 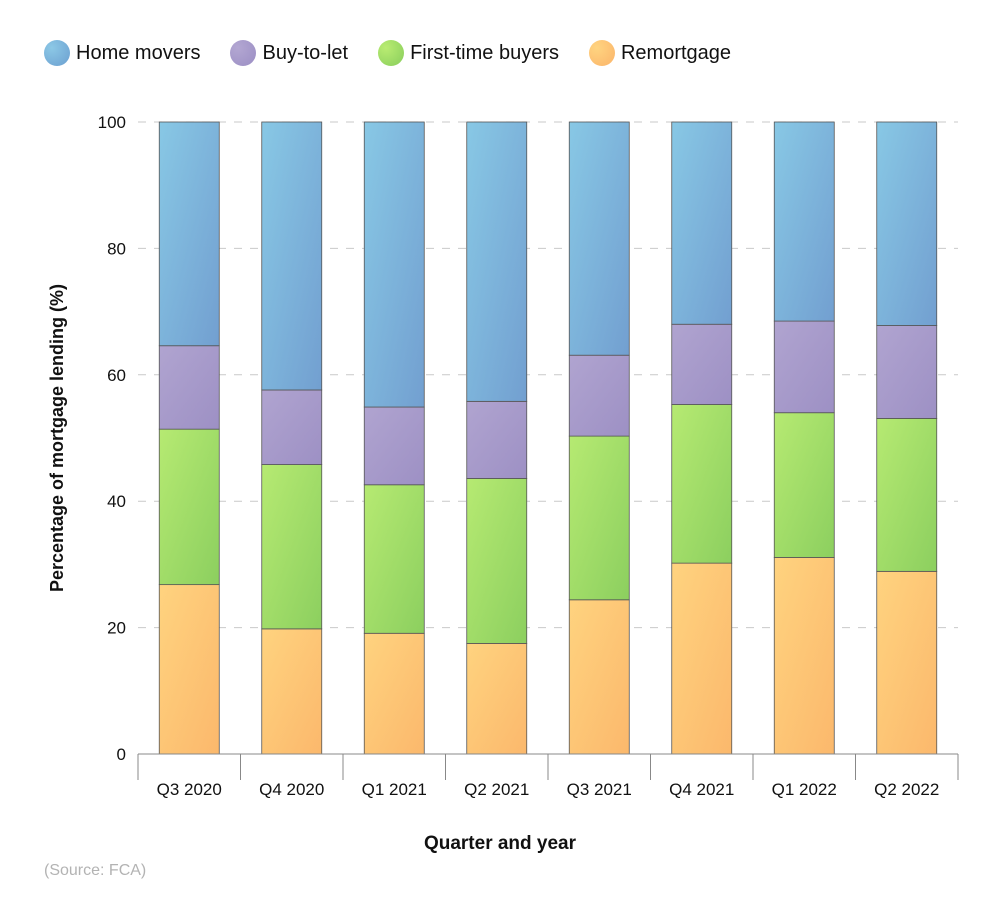 What do you see at coordinates (116, 375) in the screenshot?
I see `y-tick-label-60: 60` at bounding box center [116, 375].